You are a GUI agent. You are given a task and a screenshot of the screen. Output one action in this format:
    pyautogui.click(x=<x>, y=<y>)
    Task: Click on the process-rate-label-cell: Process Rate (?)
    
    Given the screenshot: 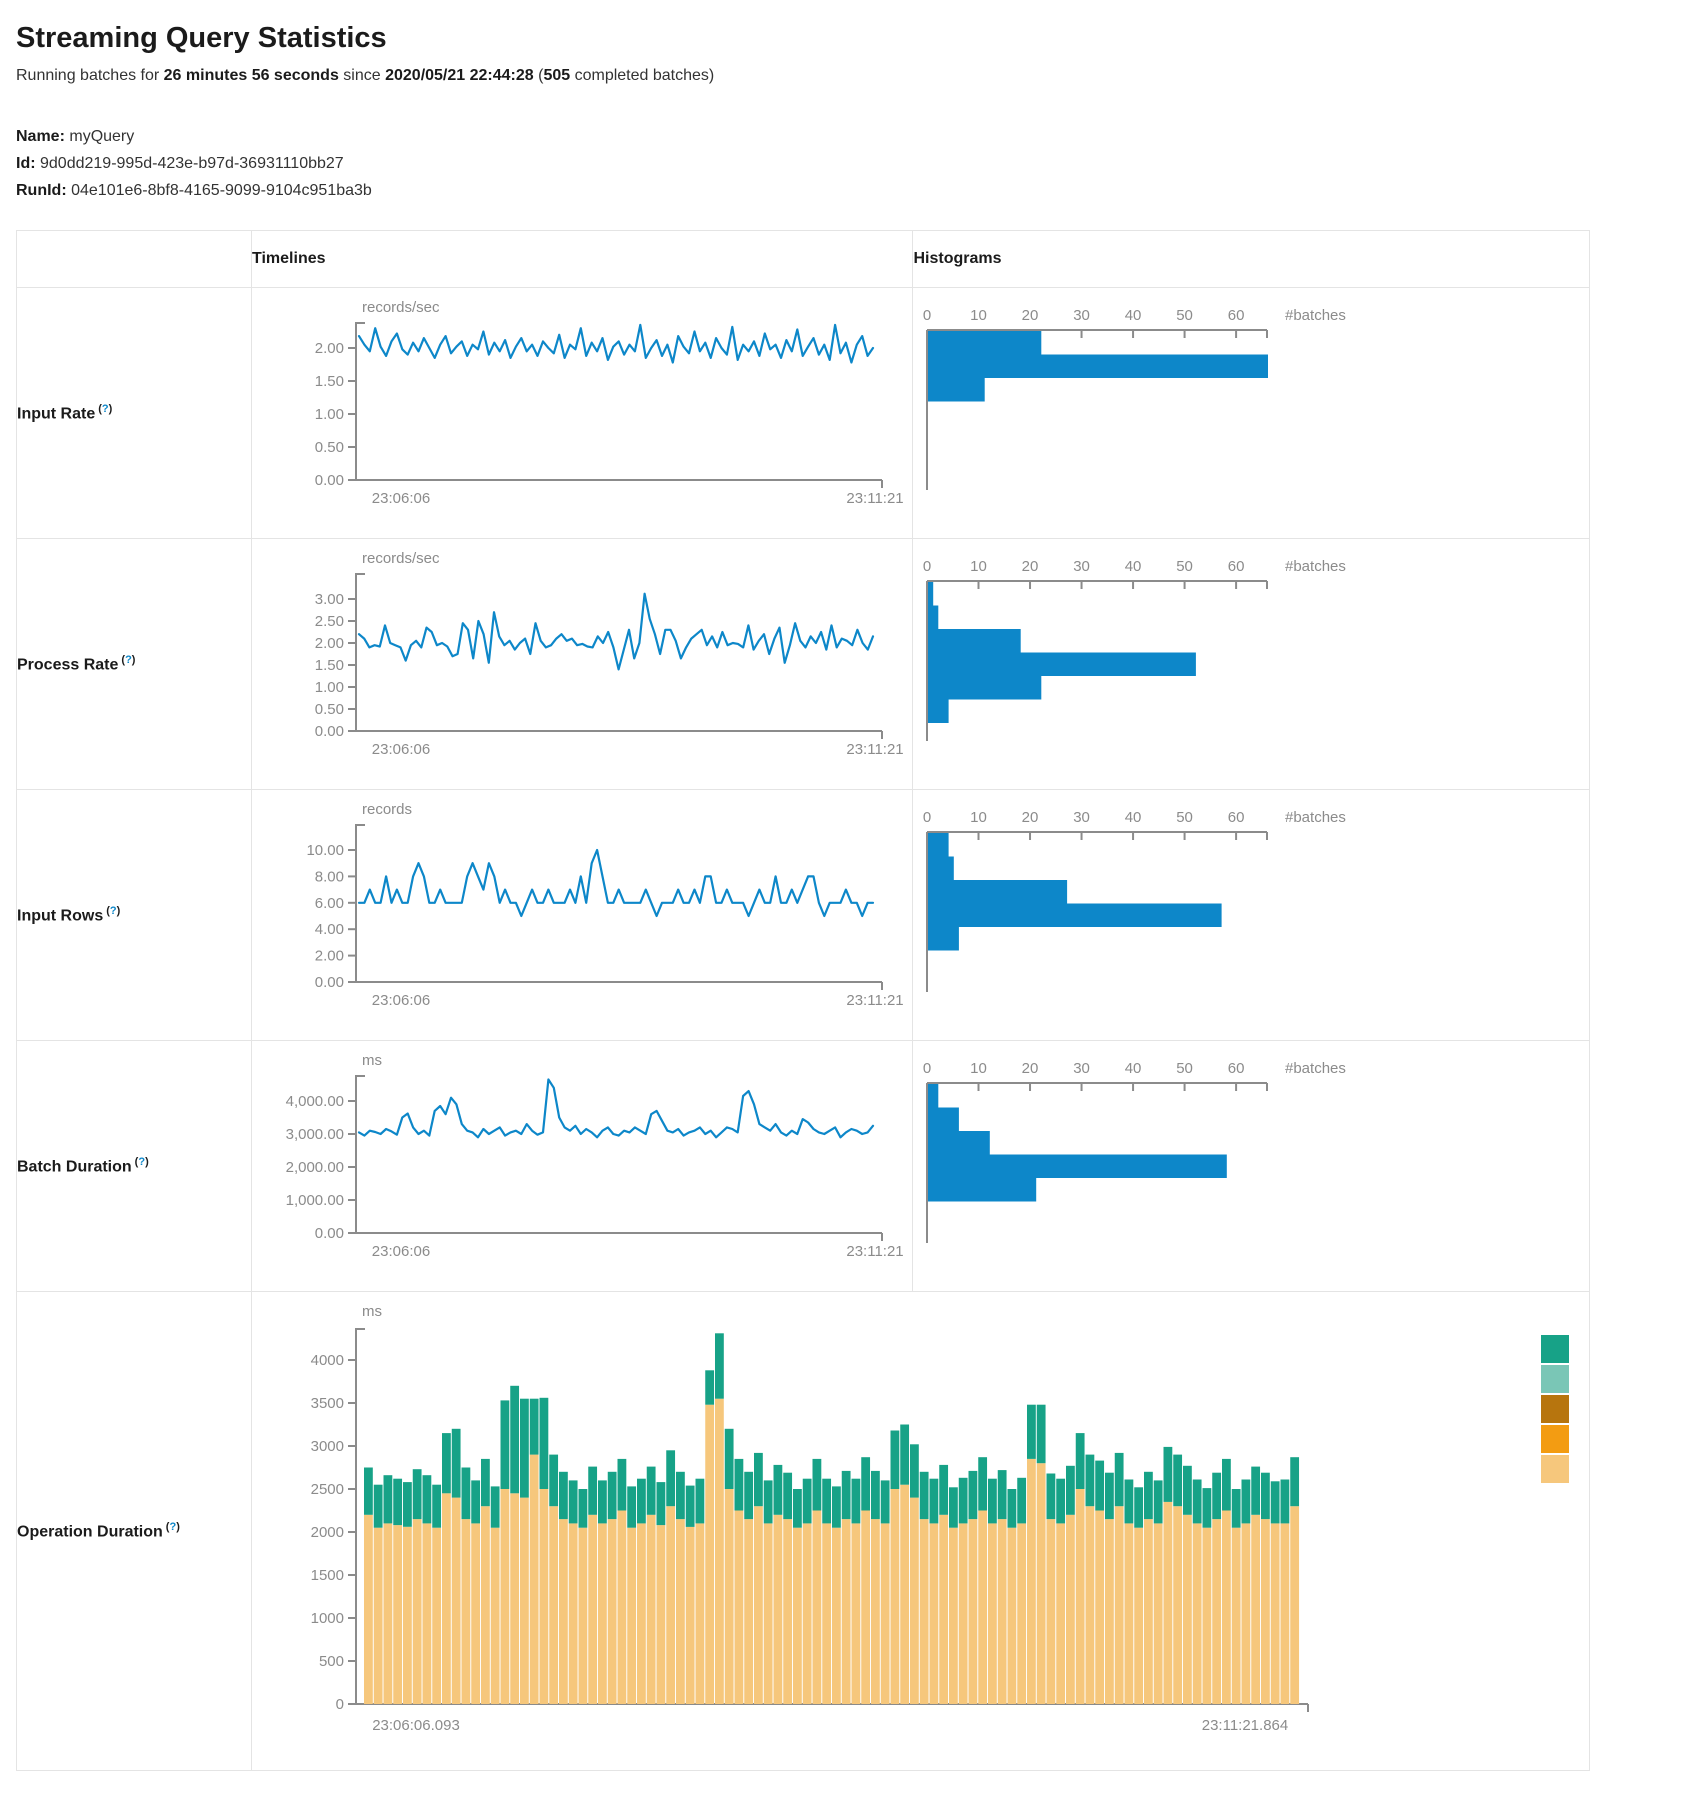 What is the action you would take?
    pyautogui.click(x=134, y=664)
    